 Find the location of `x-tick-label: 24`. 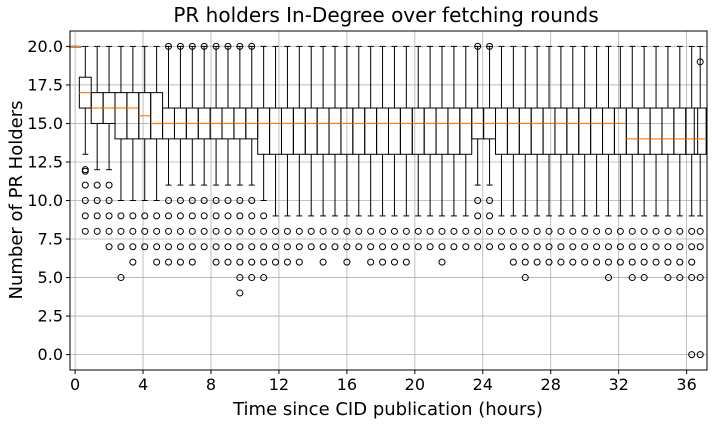

x-tick-label: 24 is located at coordinates (483, 384).